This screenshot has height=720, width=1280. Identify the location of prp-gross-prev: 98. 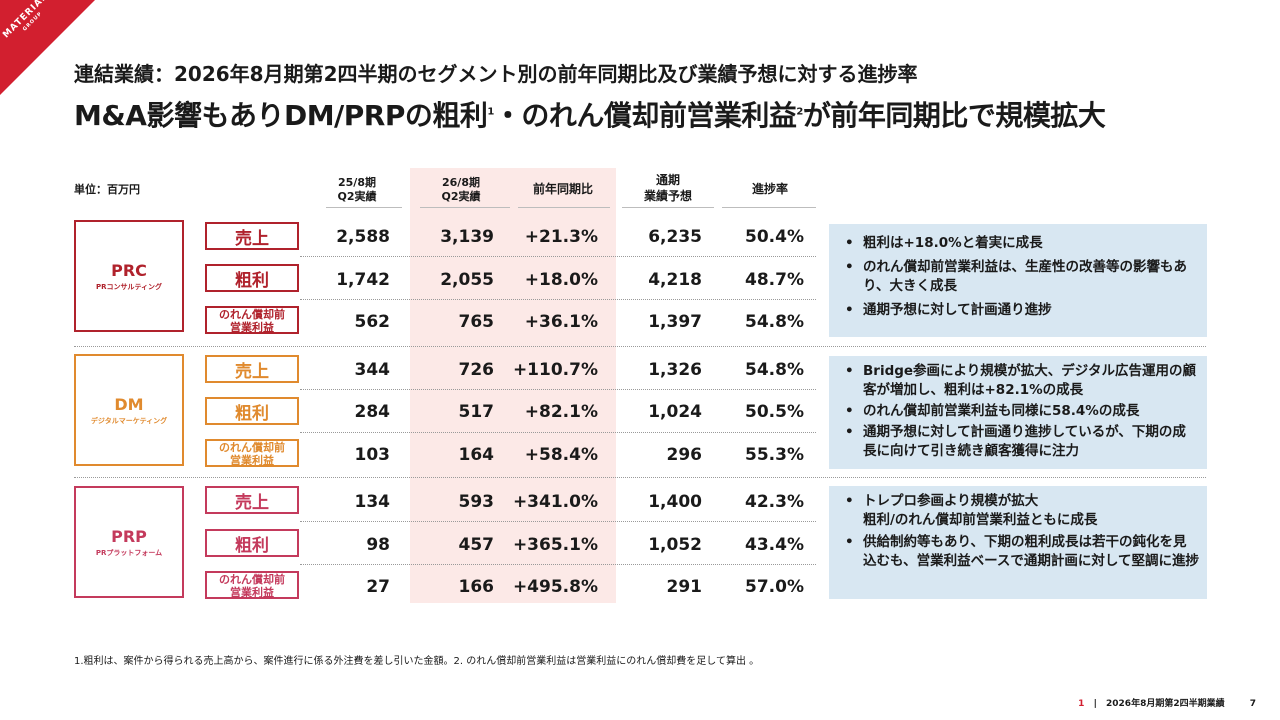
(378, 545).